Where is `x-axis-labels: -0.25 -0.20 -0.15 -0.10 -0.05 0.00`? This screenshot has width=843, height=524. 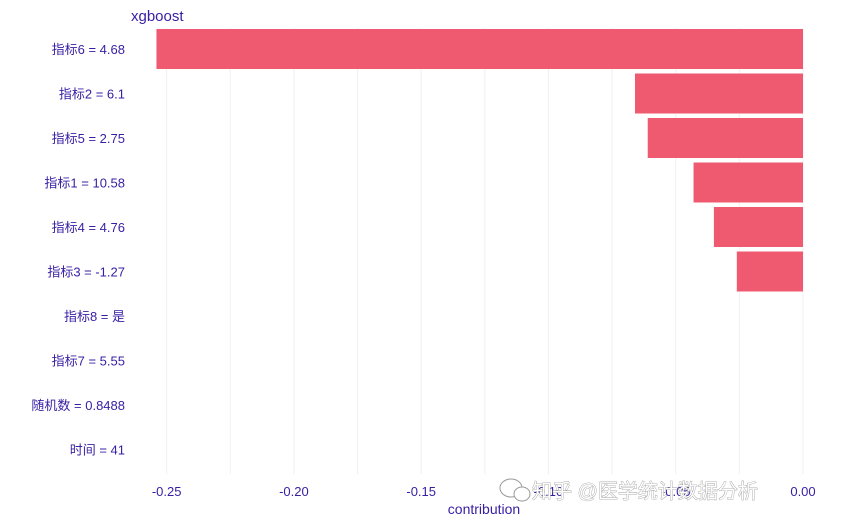
x-axis-labels: -0.25 -0.20 -0.15 -0.10 -0.05 0.00 is located at coordinates (484, 491).